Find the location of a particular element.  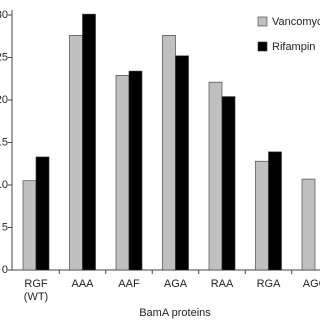

y-tick-label: 15 is located at coordinates (4, 142).